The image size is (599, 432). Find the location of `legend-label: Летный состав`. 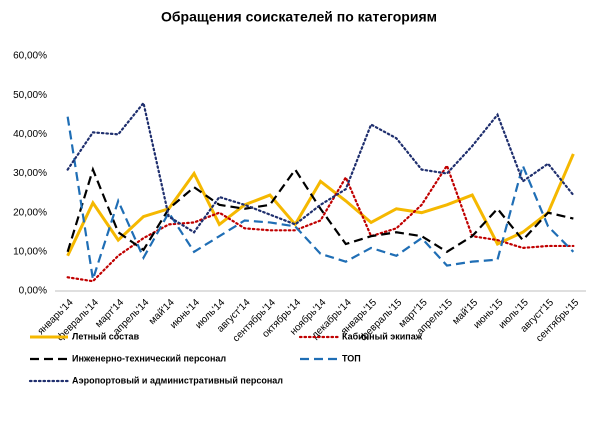

legend-label: Летный состав is located at coordinates (106, 336).